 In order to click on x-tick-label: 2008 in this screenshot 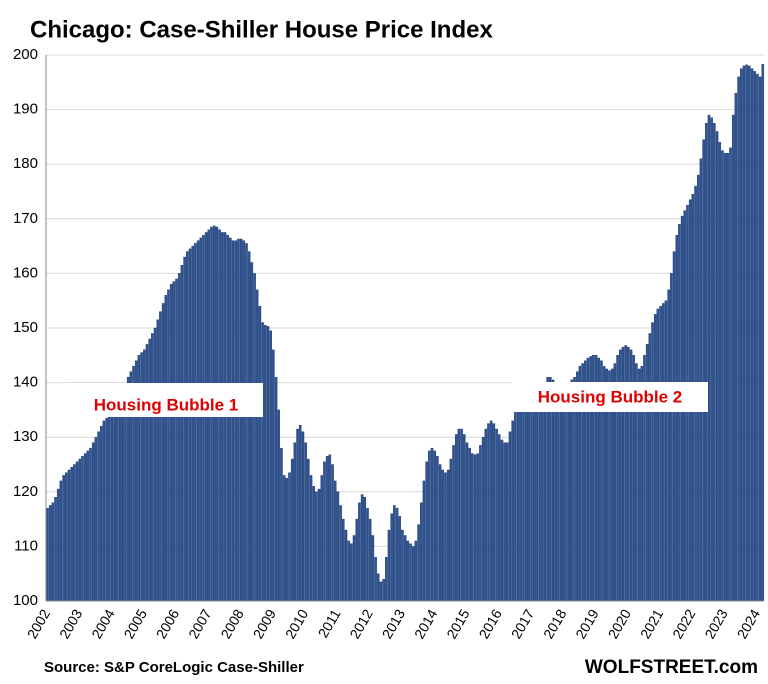, I will do `click(232, 623)`.